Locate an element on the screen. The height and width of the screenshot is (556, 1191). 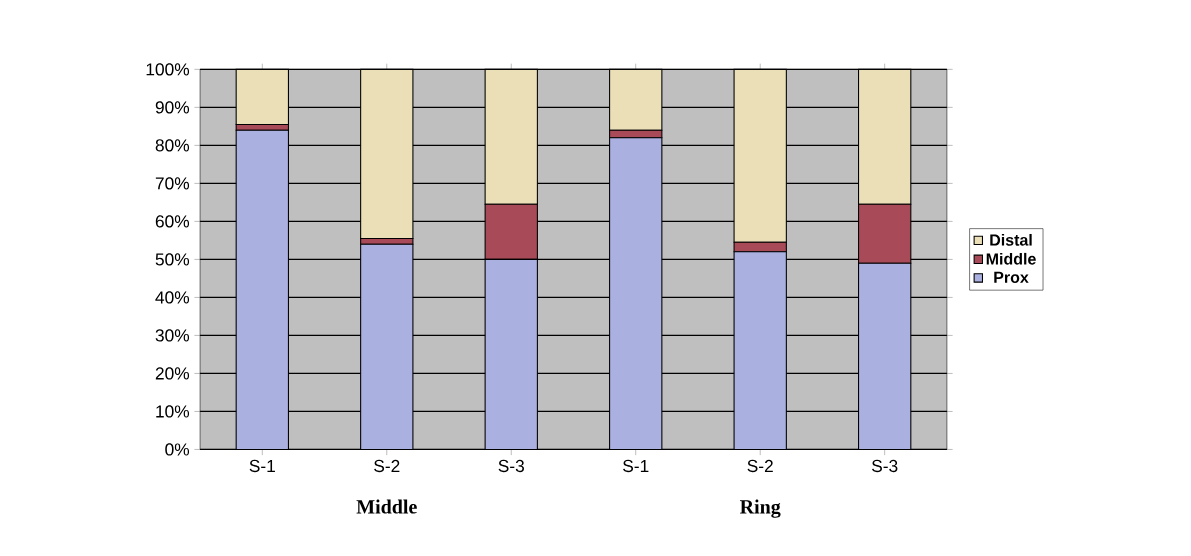
legend-label: Middle is located at coordinates (1011, 258).